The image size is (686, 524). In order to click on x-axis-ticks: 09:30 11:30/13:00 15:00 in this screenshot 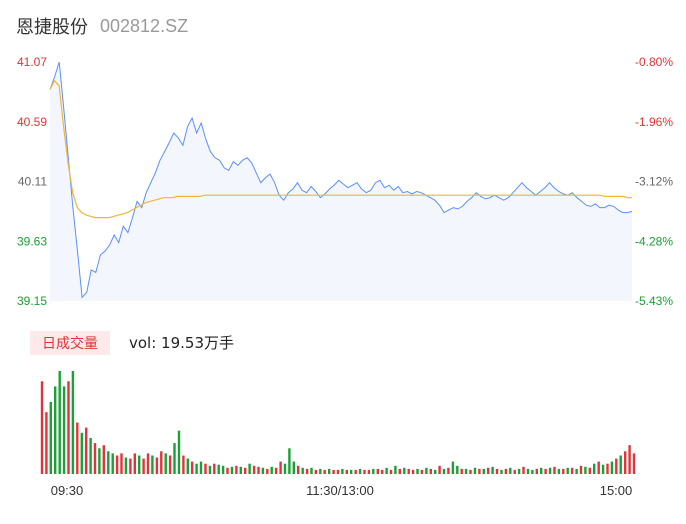, I will do `click(342, 490)`.